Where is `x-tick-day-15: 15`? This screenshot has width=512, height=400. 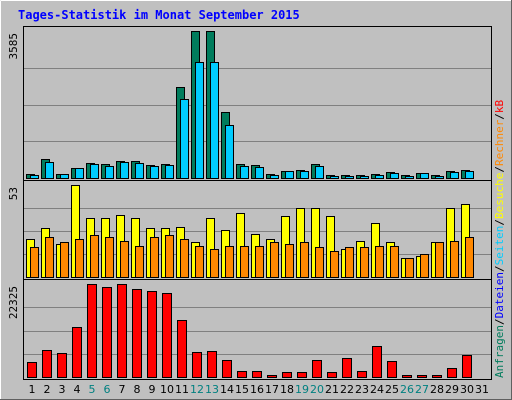
x-tick-day-15: 15 is located at coordinates (242, 389).